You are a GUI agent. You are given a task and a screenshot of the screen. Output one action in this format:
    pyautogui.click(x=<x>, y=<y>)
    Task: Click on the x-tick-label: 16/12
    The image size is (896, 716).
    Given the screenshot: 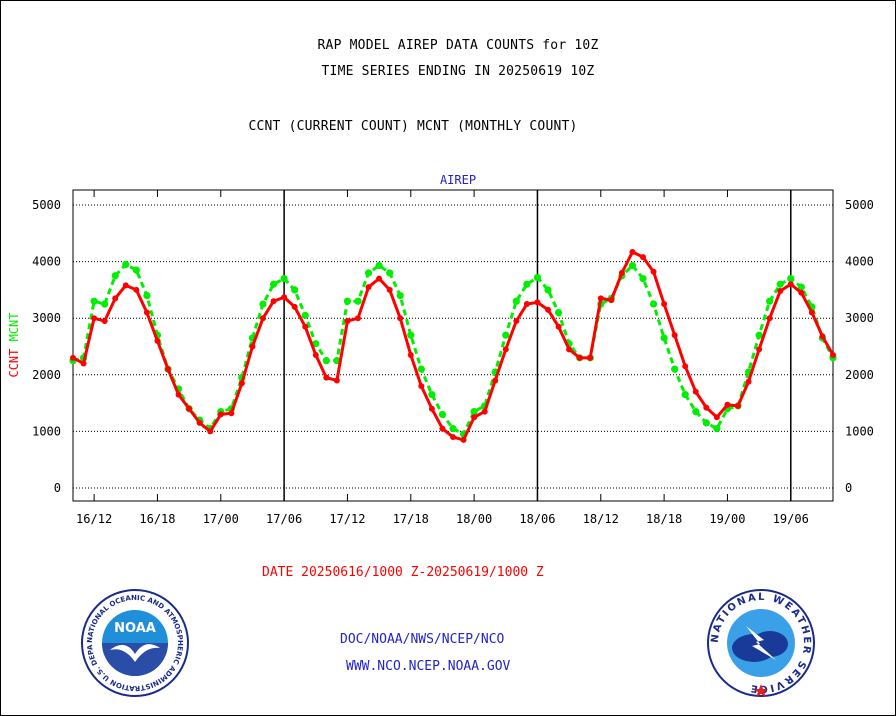 What is the action you would take?
    pyautogui.click(x=94, y=519)
    